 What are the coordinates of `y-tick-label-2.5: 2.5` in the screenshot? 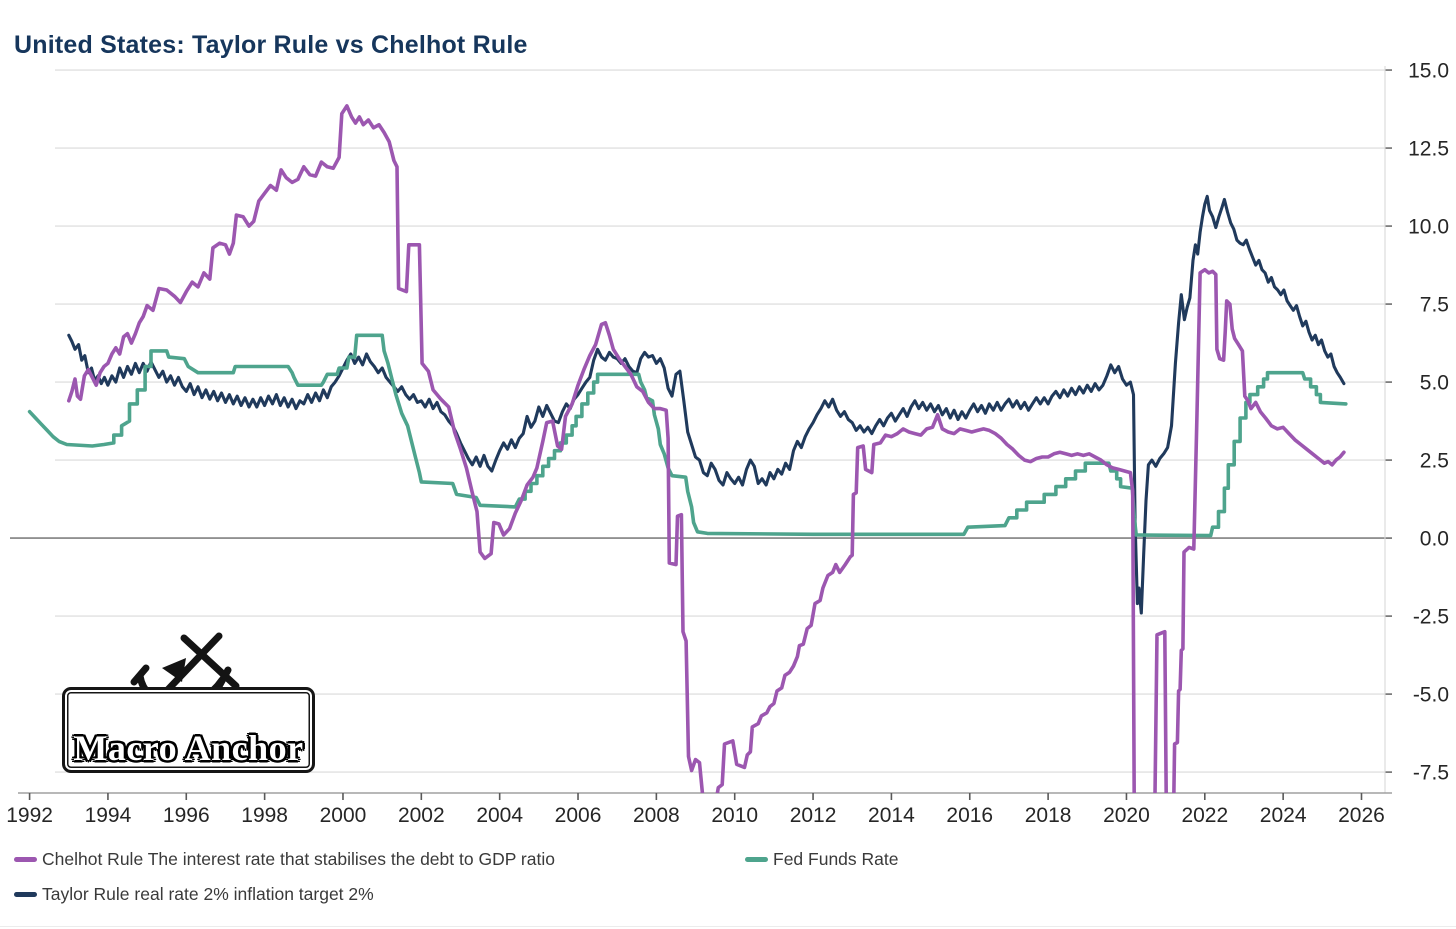 It's located at (1434, 461).